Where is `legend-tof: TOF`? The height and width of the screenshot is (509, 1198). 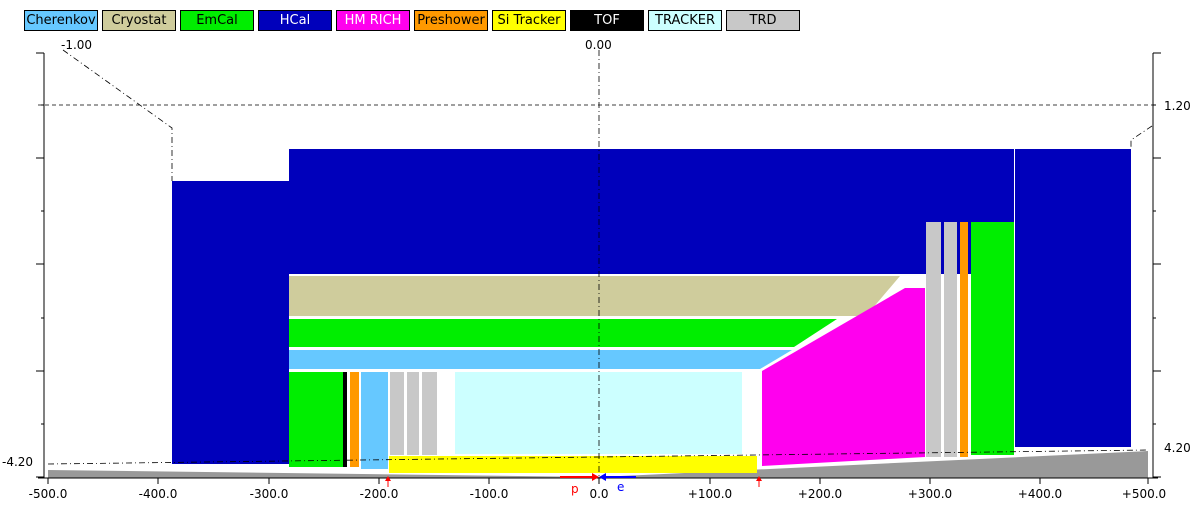
legend-tof: TOF is located at coordinates (607, 20).